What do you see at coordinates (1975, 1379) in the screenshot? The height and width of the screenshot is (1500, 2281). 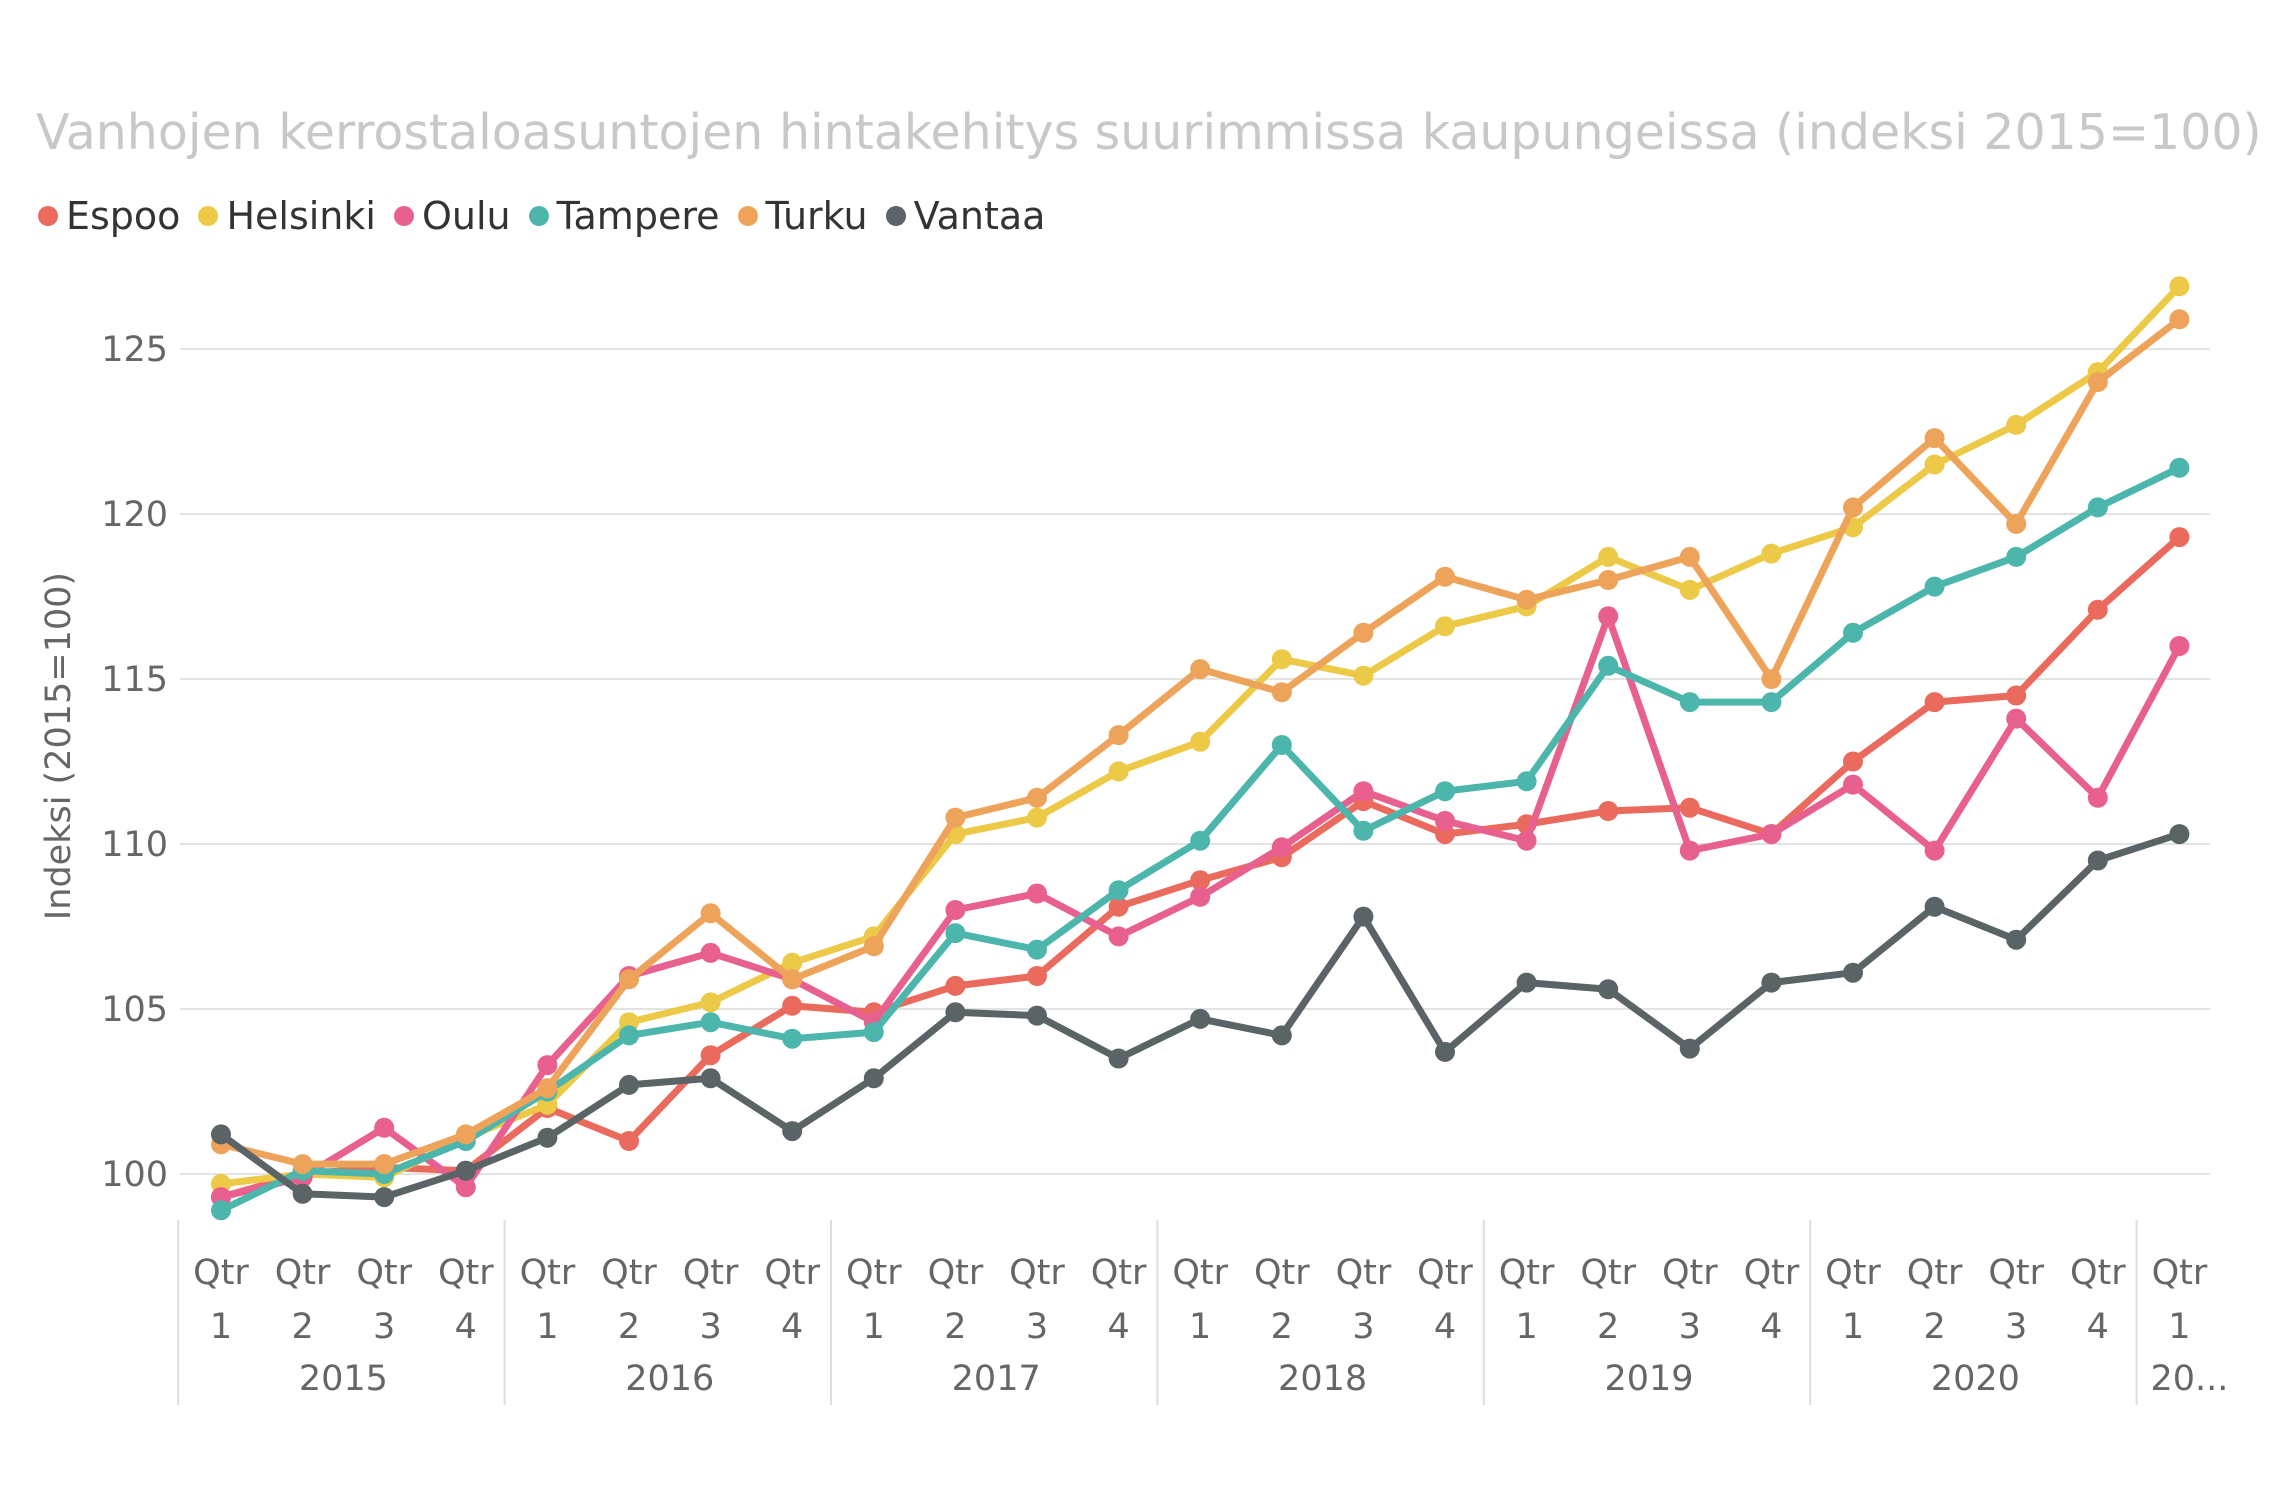 I see `year-label: 2020` at bounding box center [1975, 1379].